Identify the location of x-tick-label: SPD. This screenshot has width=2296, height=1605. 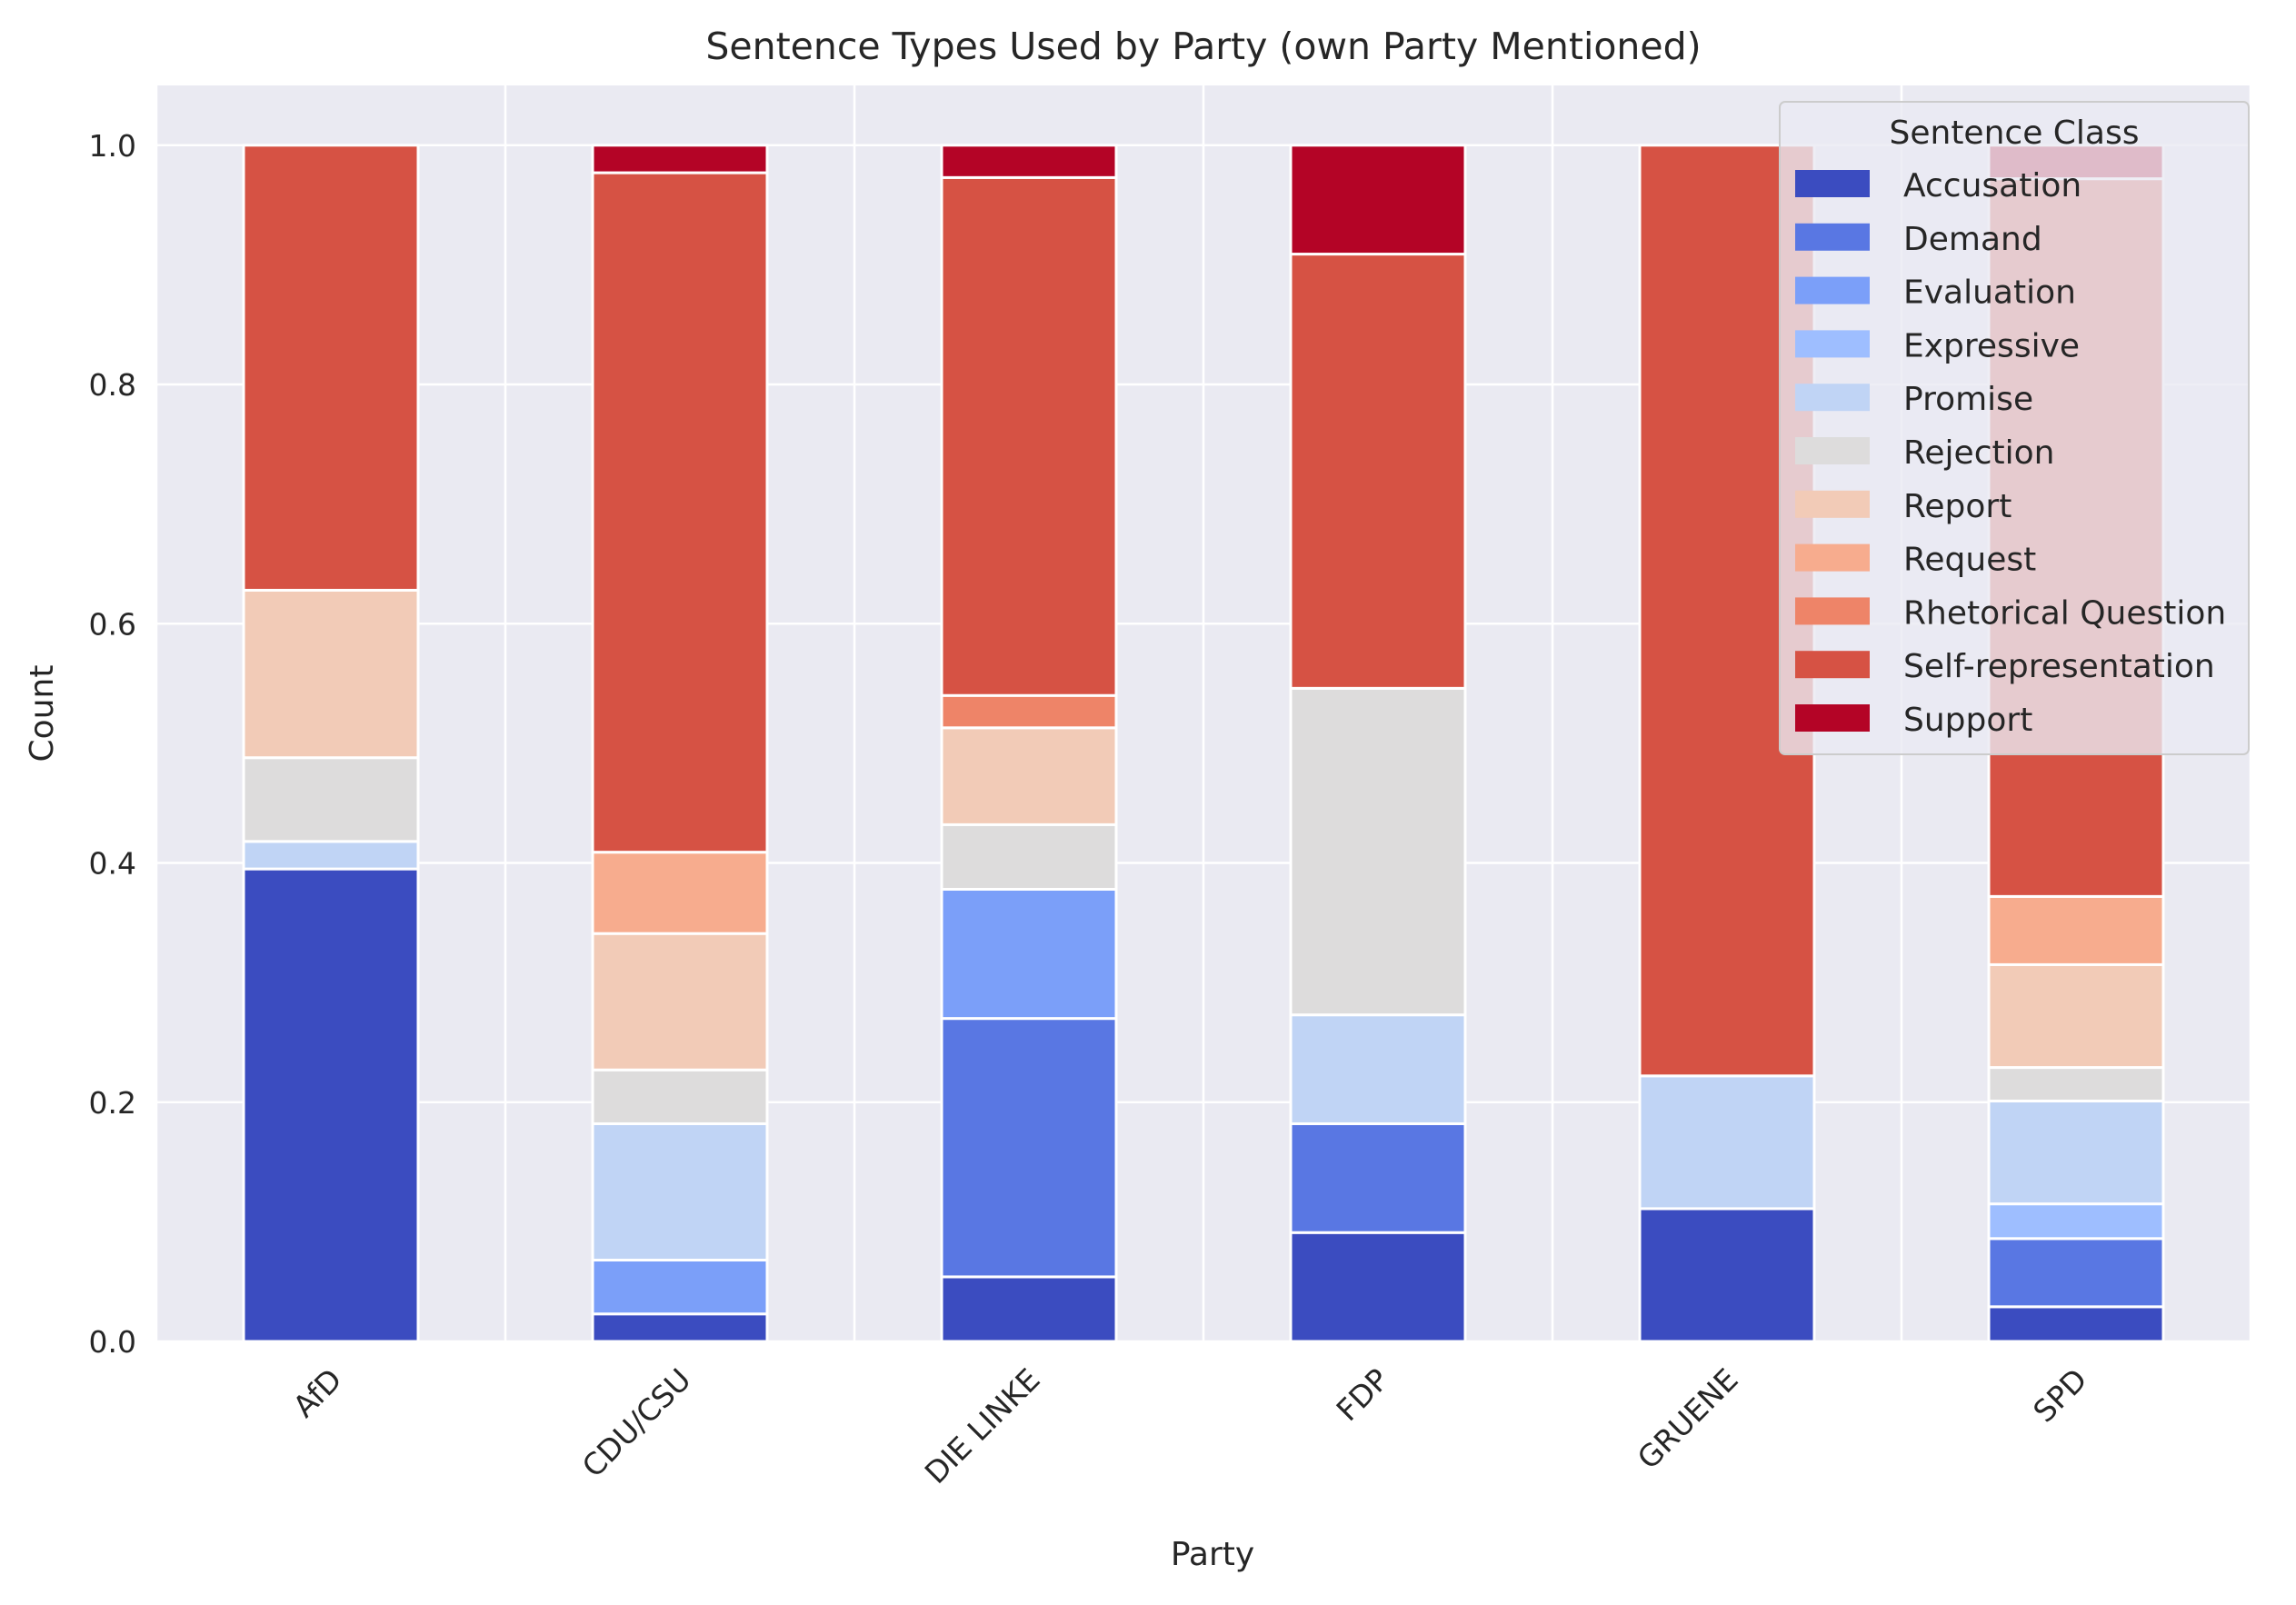
(2059, 1395).